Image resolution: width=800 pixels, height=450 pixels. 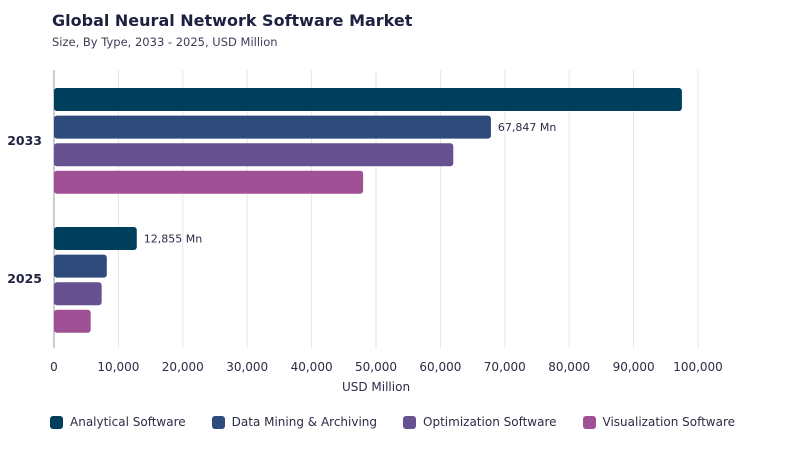 What do you see at coordinates (118, 367) in the screenshot?
I see `x-tick-label: 10,000` at bounding box center [118, 367].